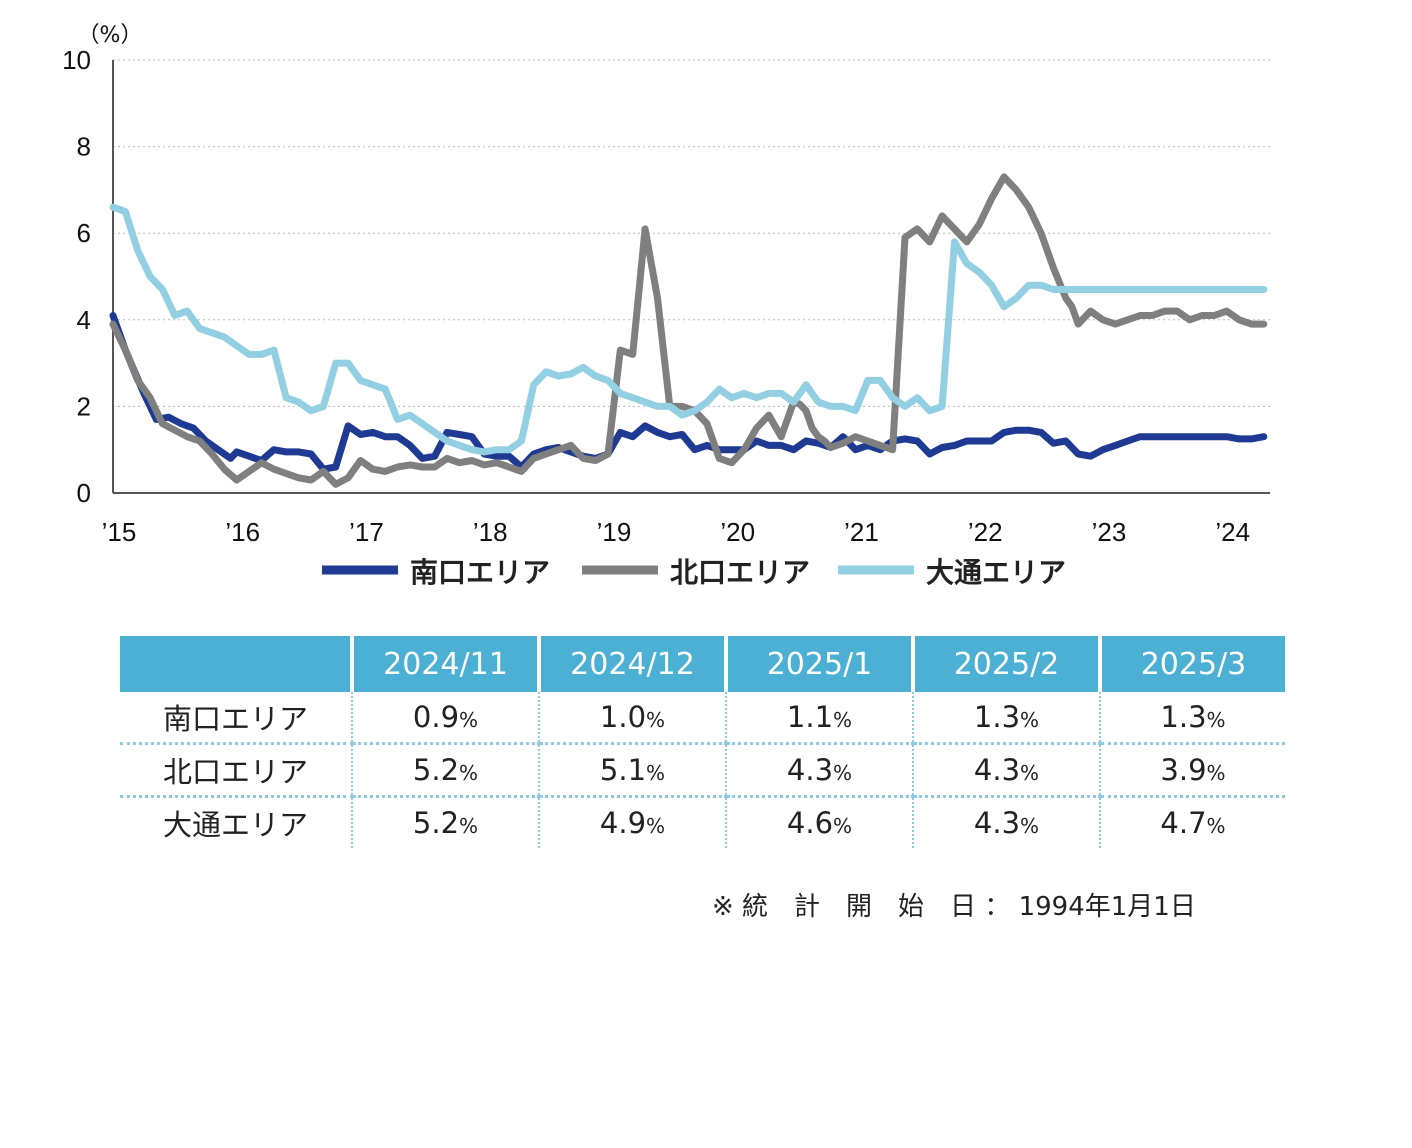 The width and height of the screenshot is (1412, 1148). I want to click on table-row: 南口エリア 0.9% 1.0% 1.1% 1.3% 1.3%, so click(702, 718).